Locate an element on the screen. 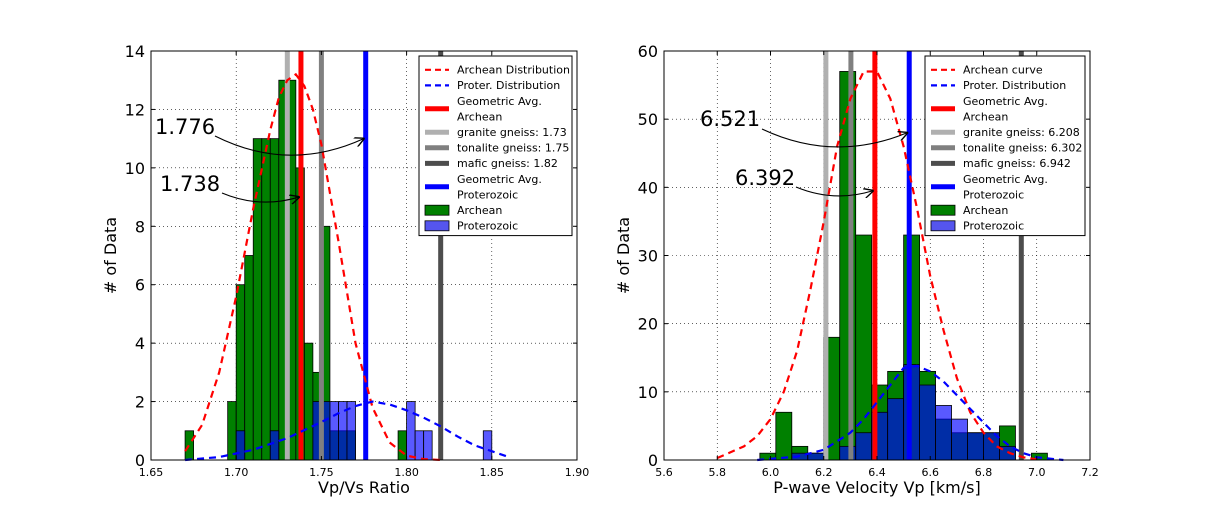  x-tick-label: 7.0 is located at coordinates (1037, 472).